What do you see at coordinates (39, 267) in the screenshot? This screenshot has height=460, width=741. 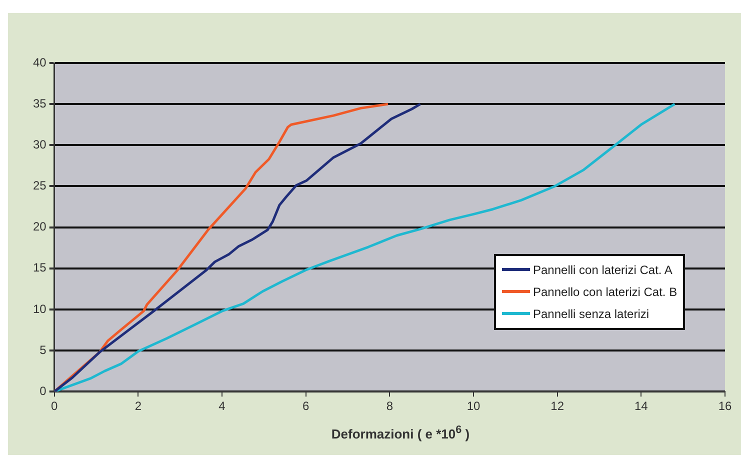 I see `y-tick-label: 15` at bounding box center [39, 267].